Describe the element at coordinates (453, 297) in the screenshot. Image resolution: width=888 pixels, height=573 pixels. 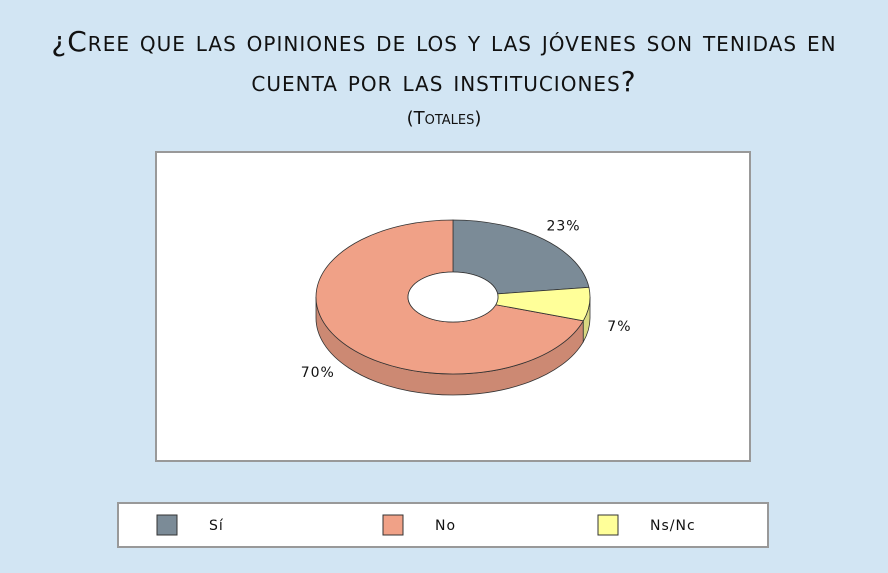
I see `donut-hole` at that location.